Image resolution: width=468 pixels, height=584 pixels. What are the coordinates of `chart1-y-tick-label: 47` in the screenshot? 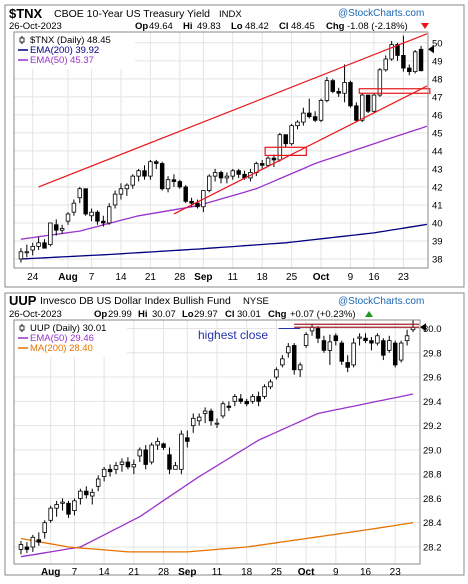 It's located at (437, 97).